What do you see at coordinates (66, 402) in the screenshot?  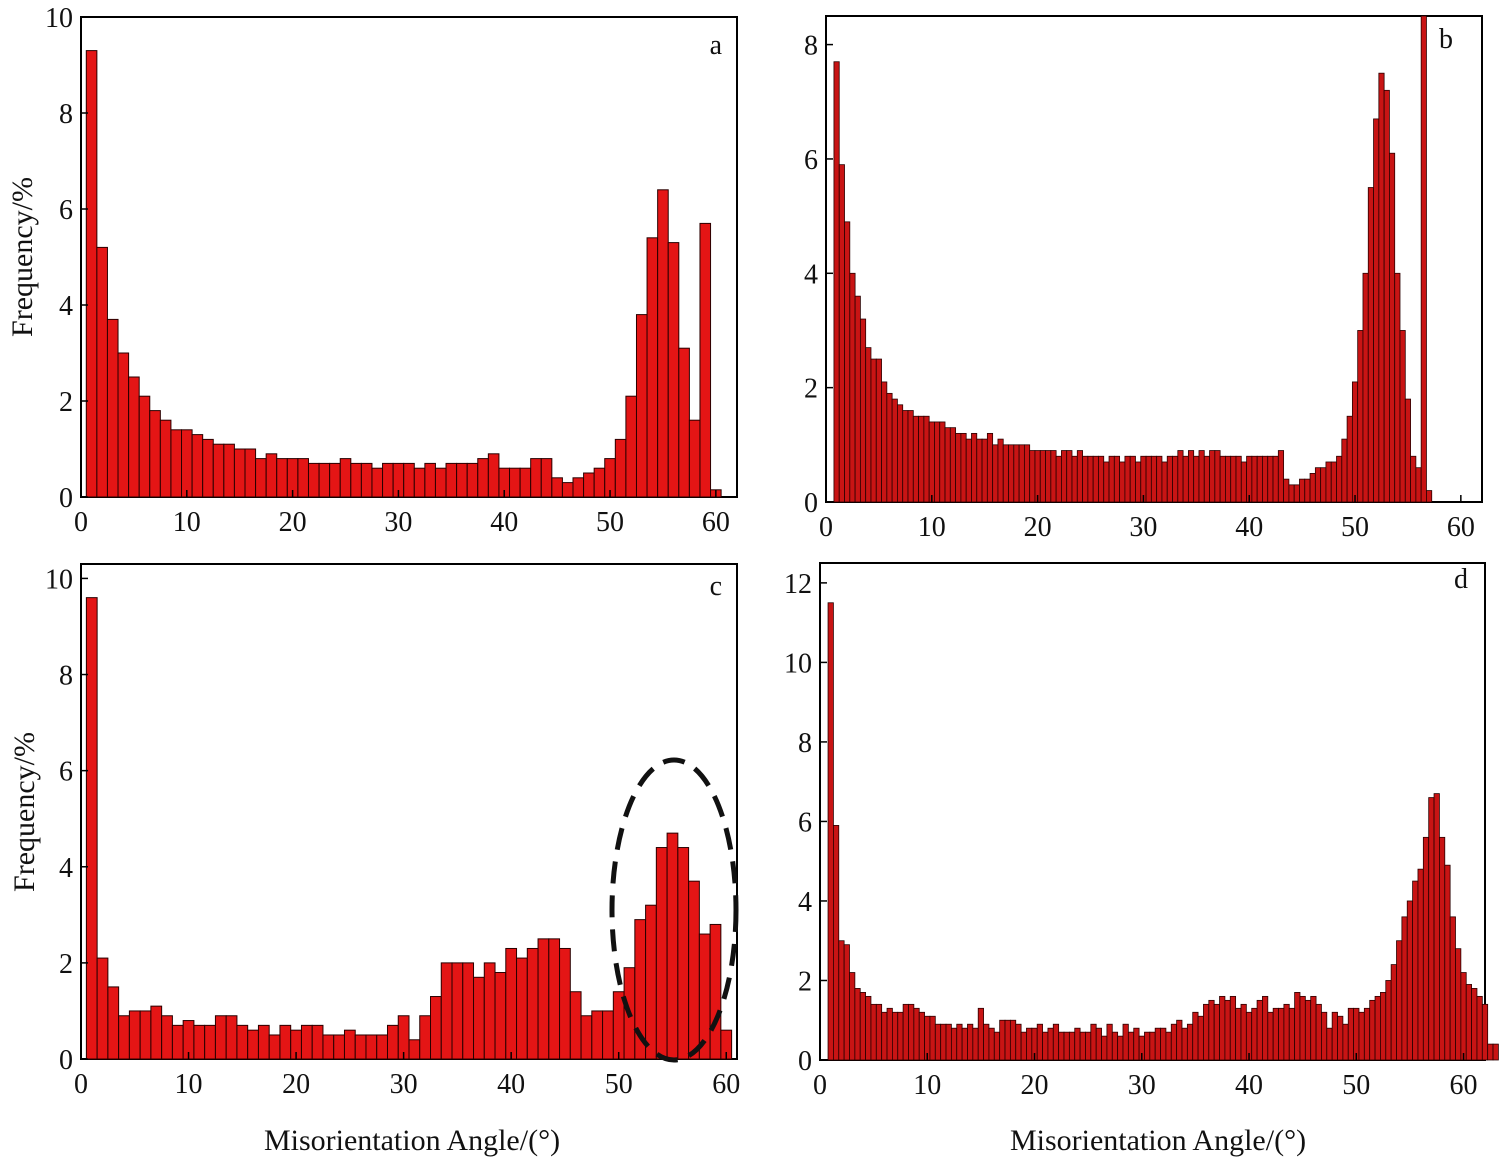 I see `y-tick-label: 2` at bounding box center [66, 402].